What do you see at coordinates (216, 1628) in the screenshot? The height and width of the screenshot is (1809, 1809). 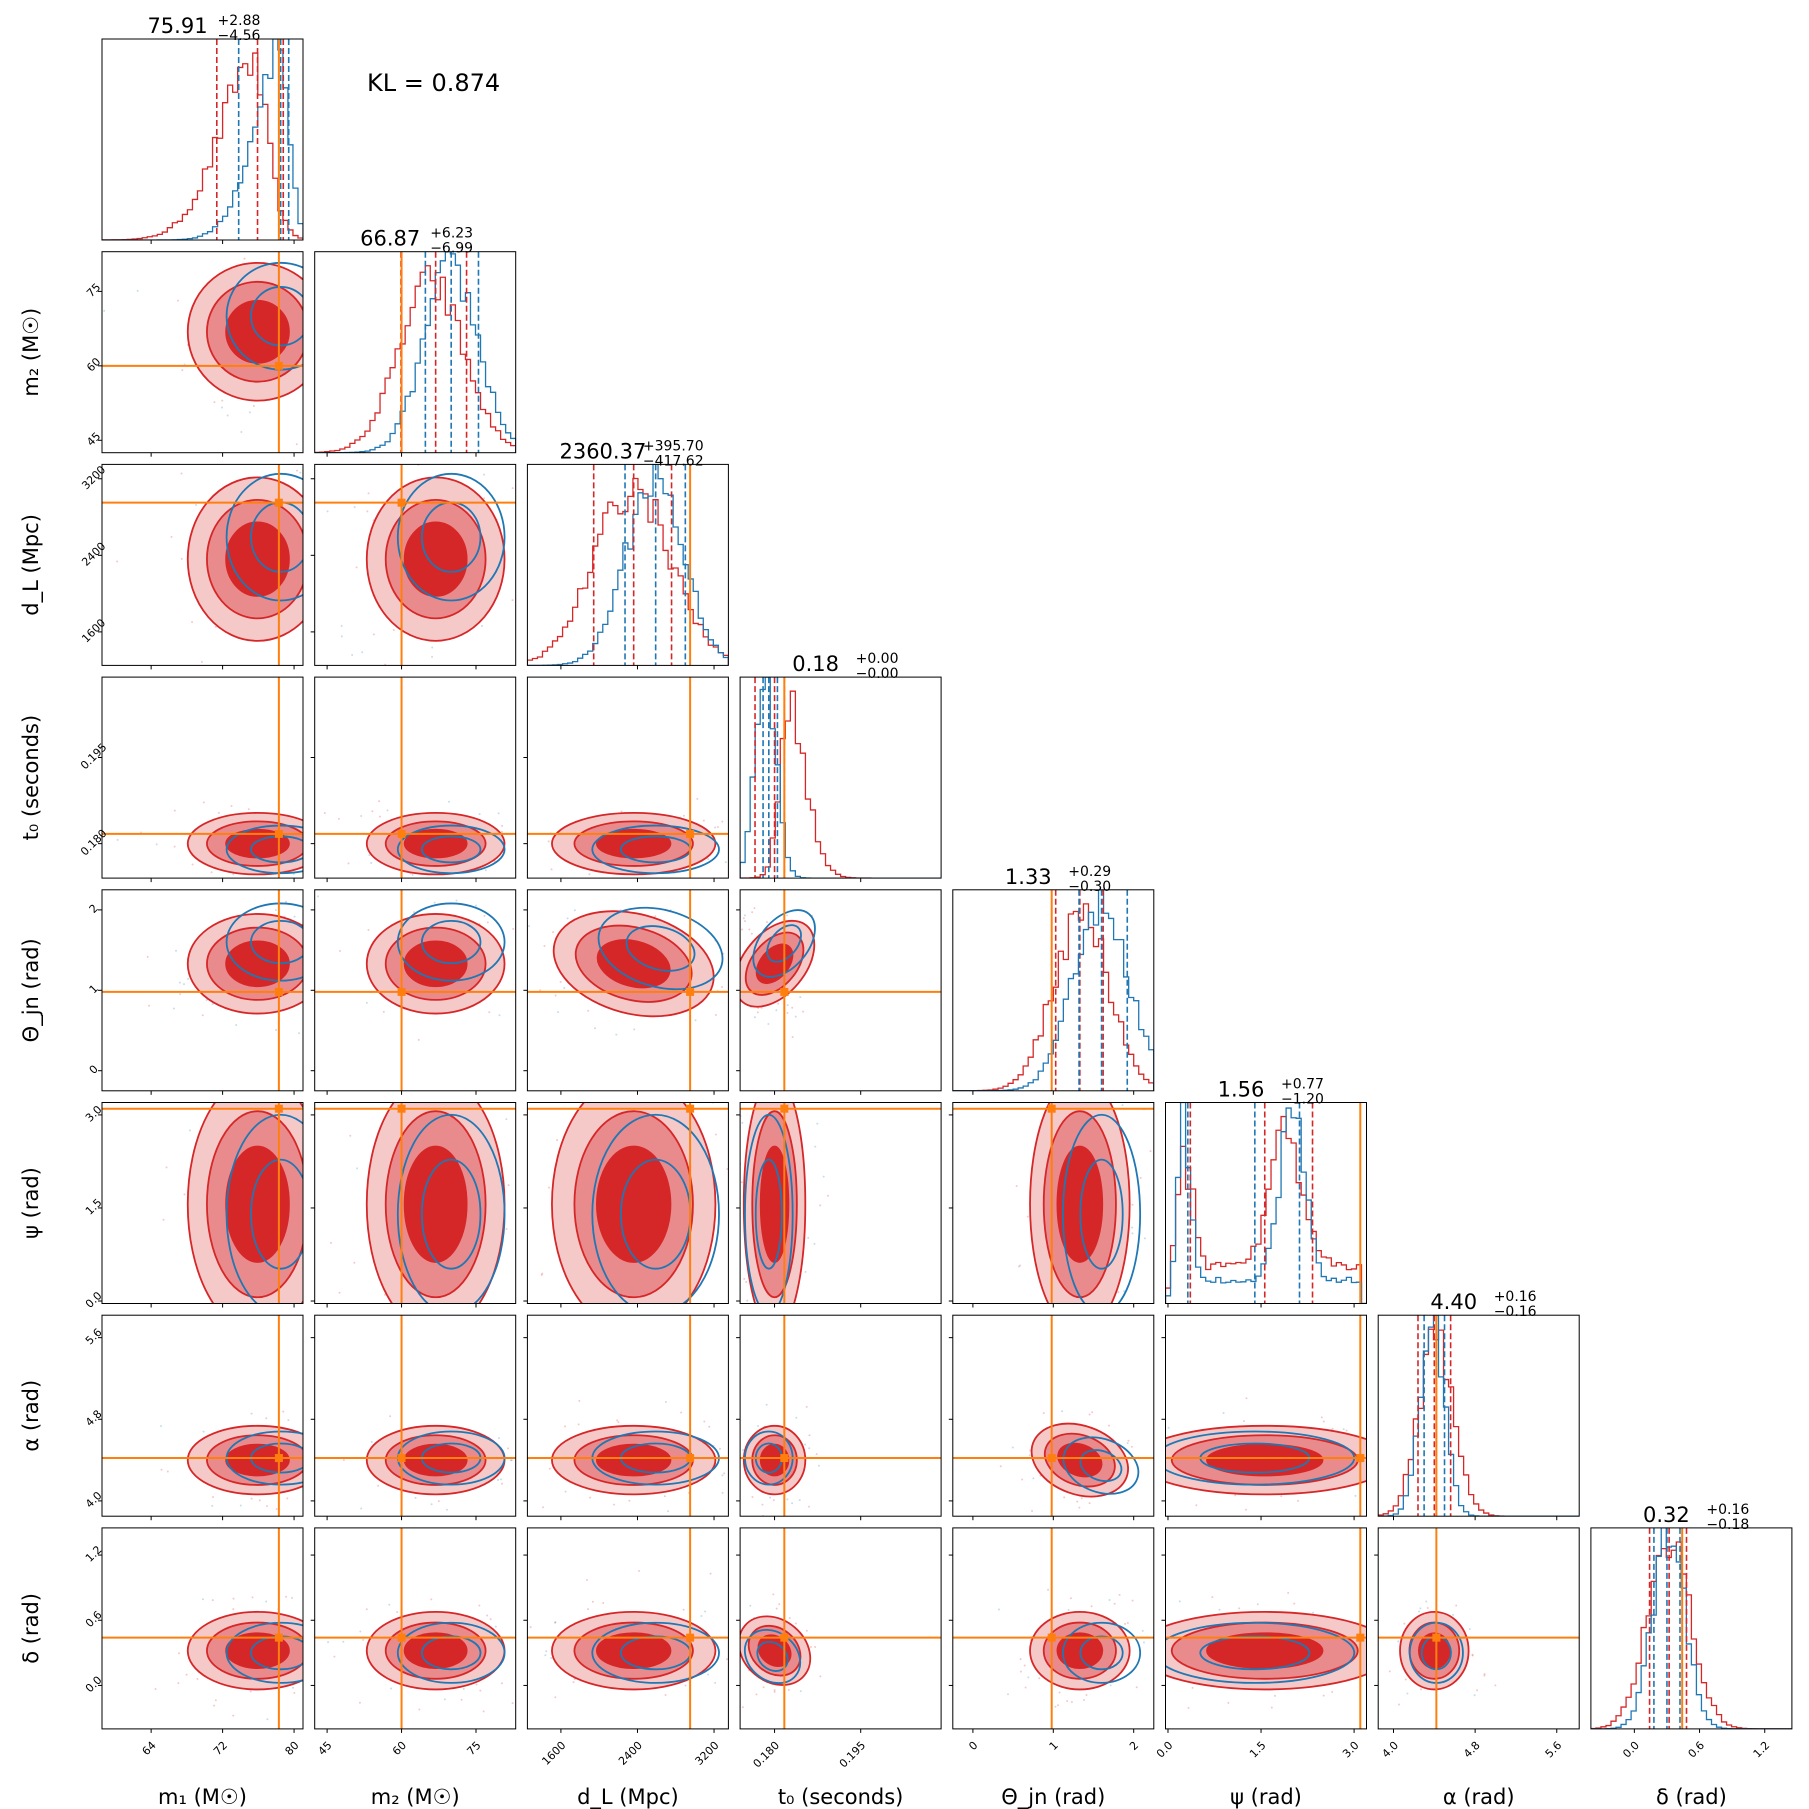 I see `contour-panel-delta-vs-m1` at bounding box center [216, 1628].